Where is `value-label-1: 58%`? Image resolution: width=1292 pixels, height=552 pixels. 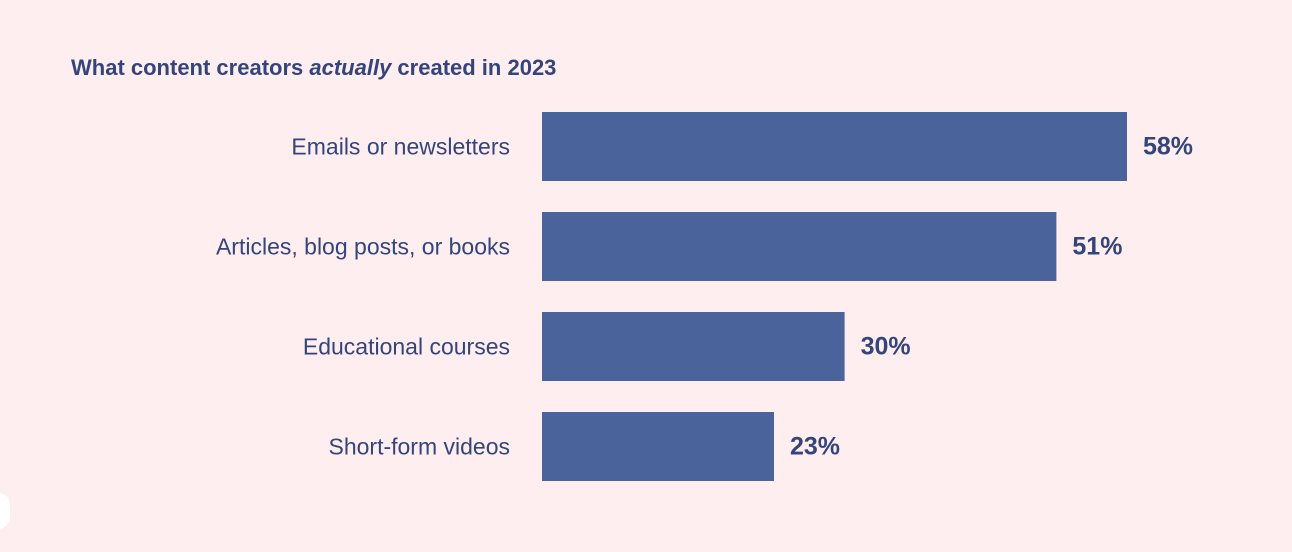 value-label-1: 58% is located at coordinates (1168, 147).